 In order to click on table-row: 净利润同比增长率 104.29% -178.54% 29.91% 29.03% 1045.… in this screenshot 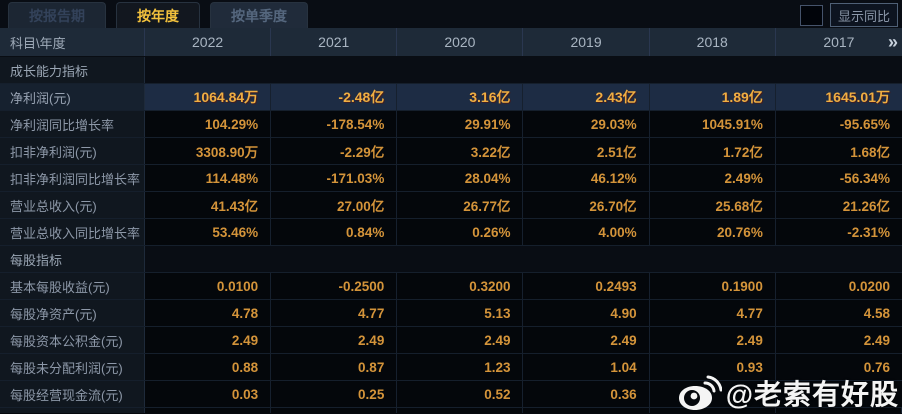, I will do `click(451, 124)`.